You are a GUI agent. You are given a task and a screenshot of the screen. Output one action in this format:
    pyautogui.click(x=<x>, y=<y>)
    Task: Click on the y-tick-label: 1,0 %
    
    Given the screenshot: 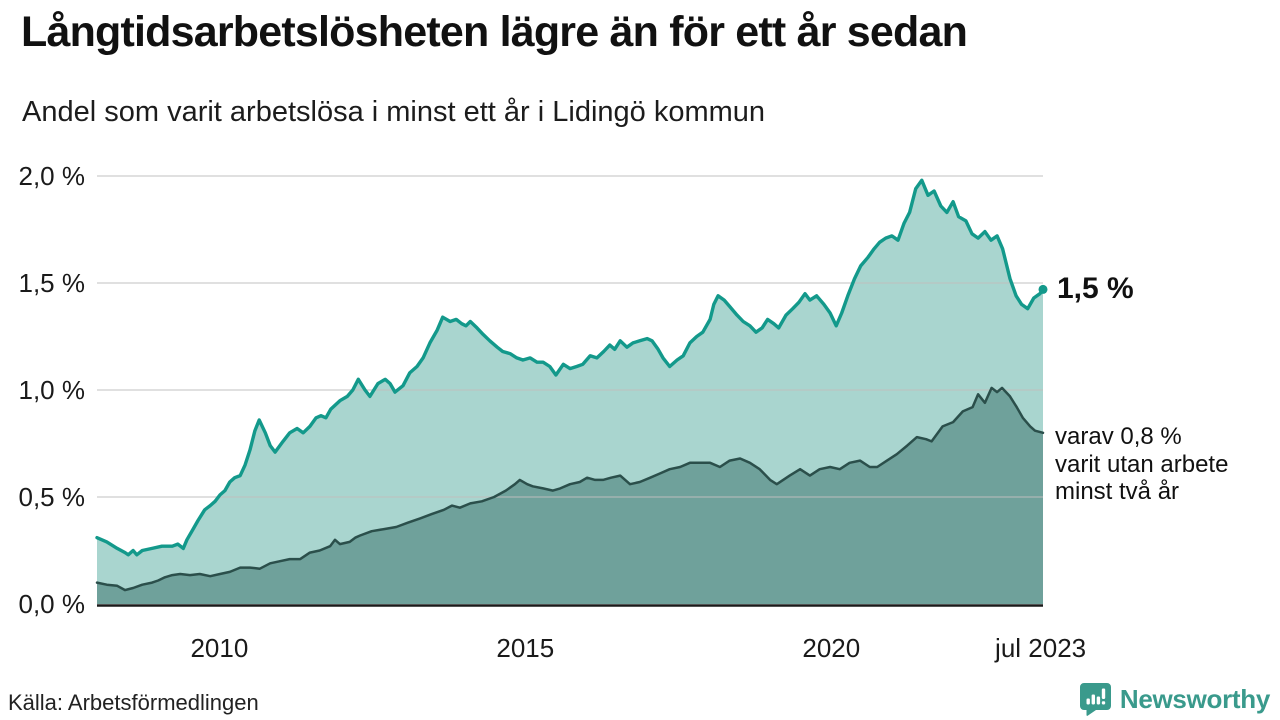 What is the action you would take?
    pyautogui.click(x=52, y=390)
    